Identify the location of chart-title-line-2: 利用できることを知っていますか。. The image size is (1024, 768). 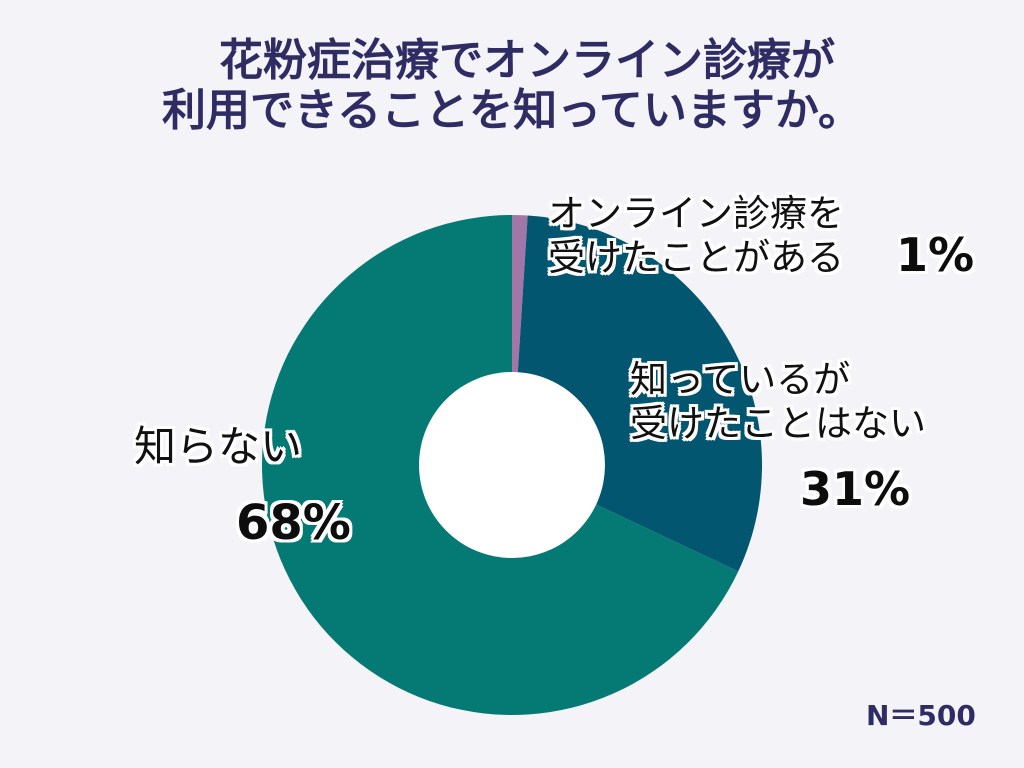
(512, 110).